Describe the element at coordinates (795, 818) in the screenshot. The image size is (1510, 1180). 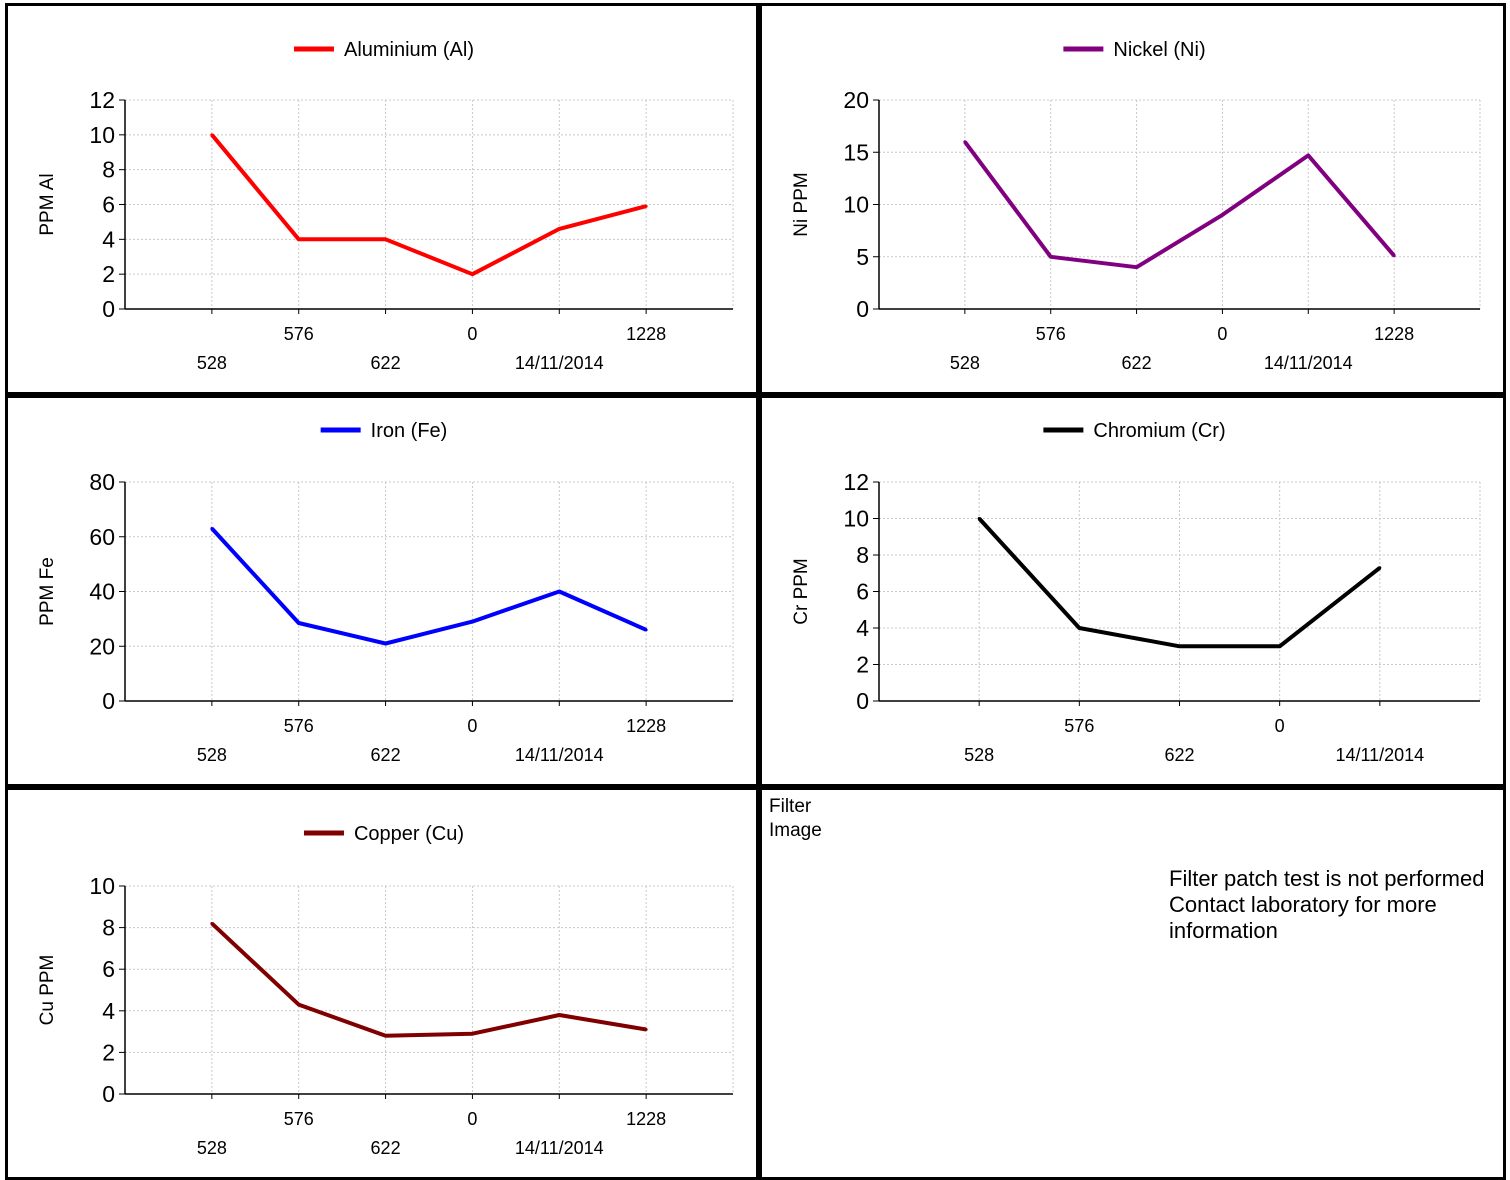
I see `filter-image-title: Filter Image` at that location.